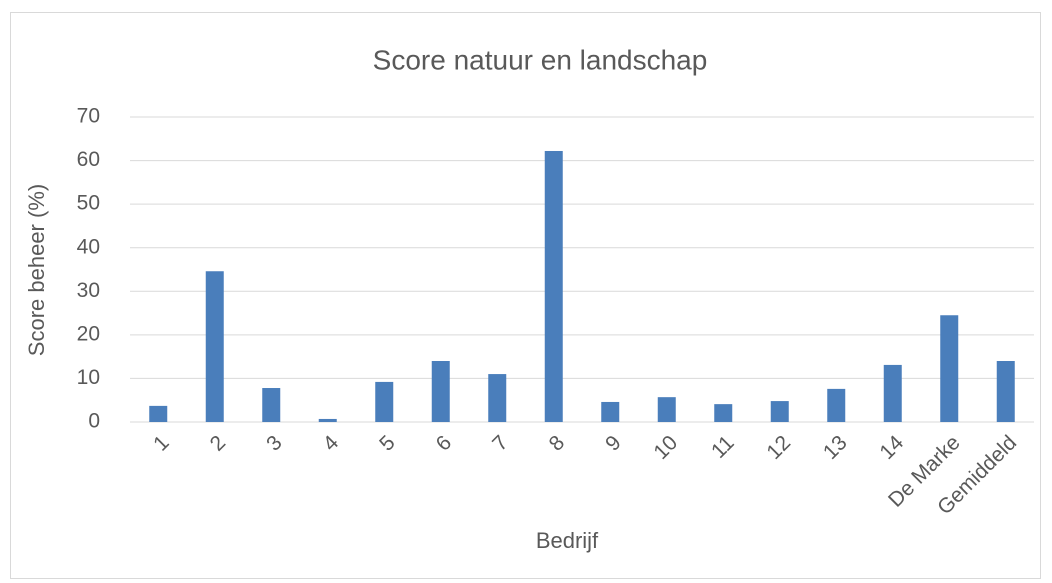 This screenshot has height=583, width=1052. What do you see at coordinates (88, 159) in the screenshot?
I see `y-tick-label: 60` at bounding box center [88, 159].